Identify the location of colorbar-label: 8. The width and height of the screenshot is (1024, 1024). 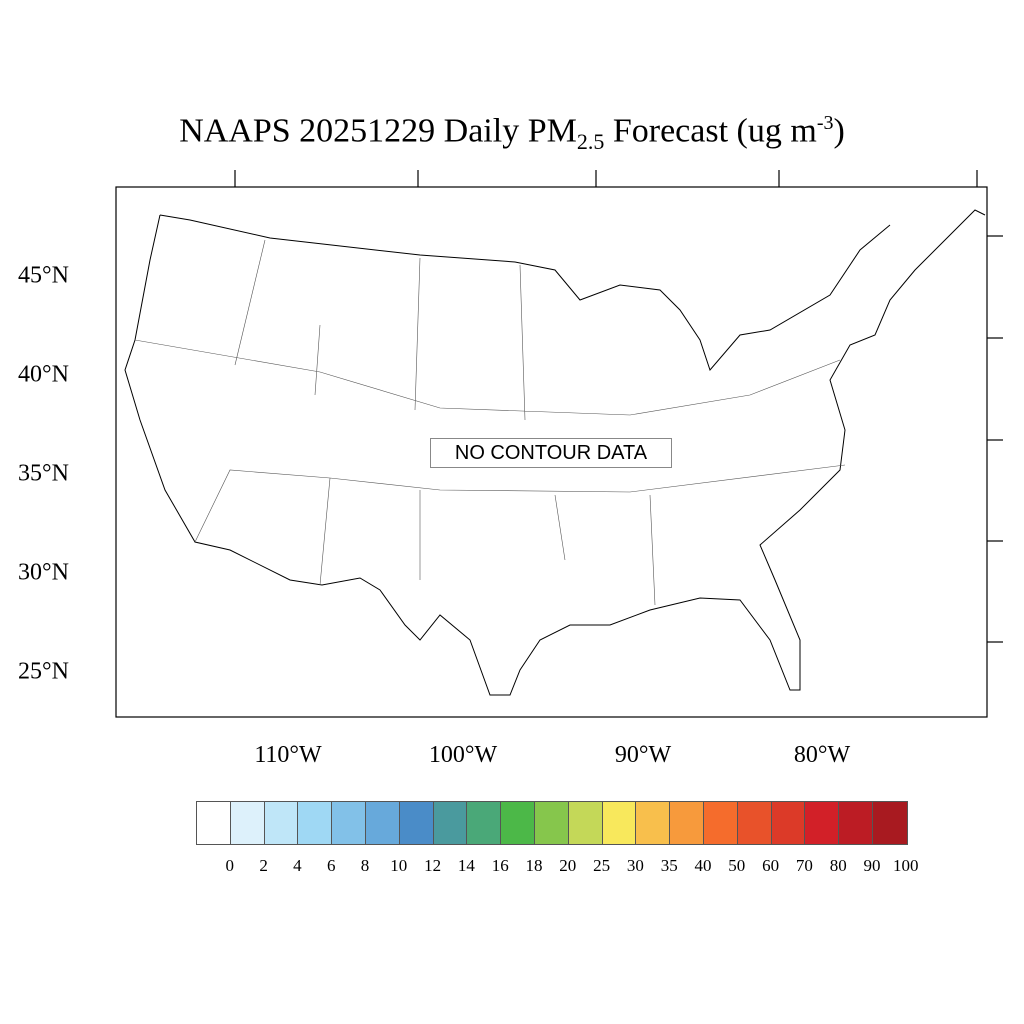
(365, 865).